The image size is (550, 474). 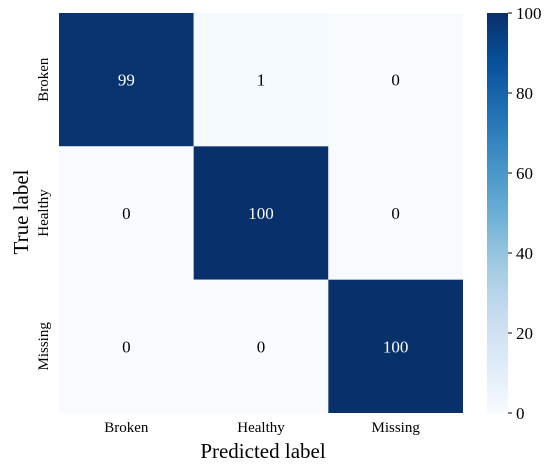 I want to click on heatmap-cell-missing-missing, so click(x=395, y=346).